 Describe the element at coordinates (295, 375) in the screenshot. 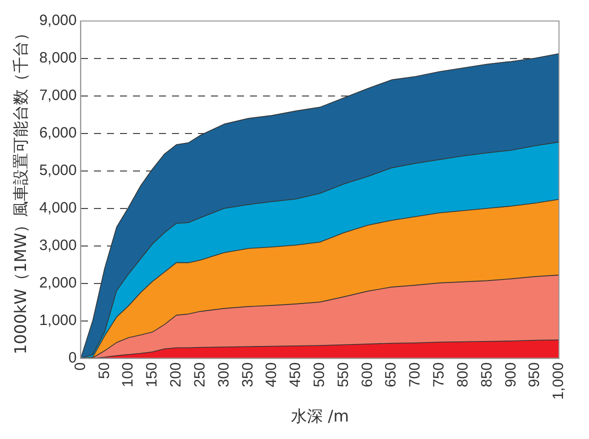

I see `x-tick-label: 450` at that location.